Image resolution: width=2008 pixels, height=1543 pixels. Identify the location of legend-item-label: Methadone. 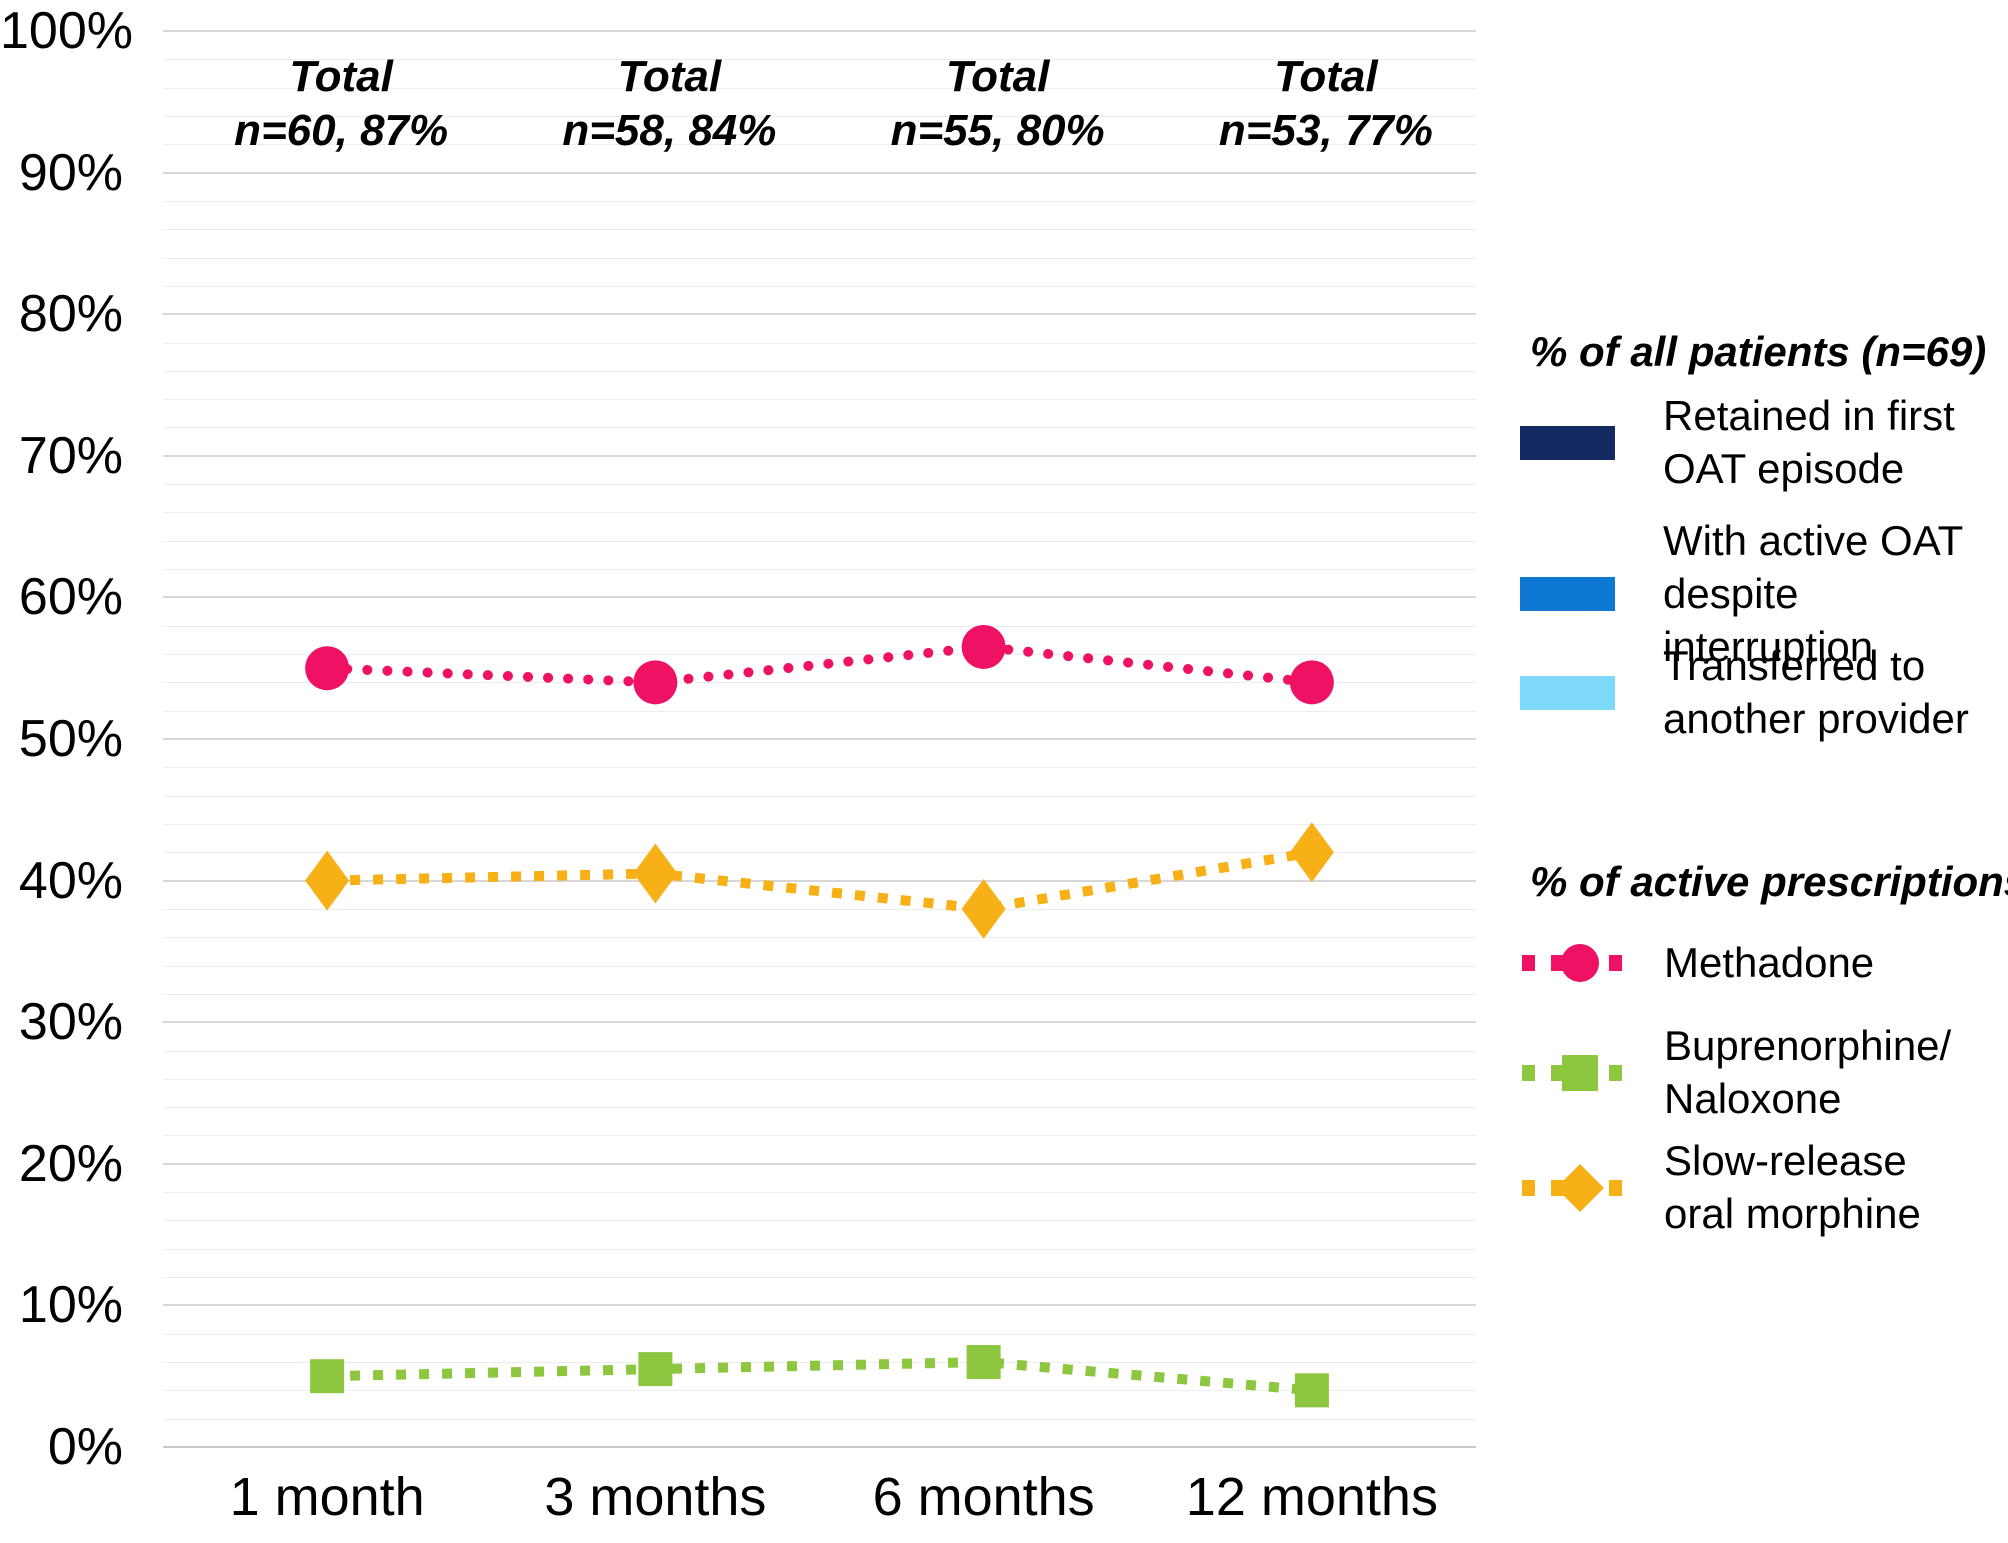
(1769, 963).